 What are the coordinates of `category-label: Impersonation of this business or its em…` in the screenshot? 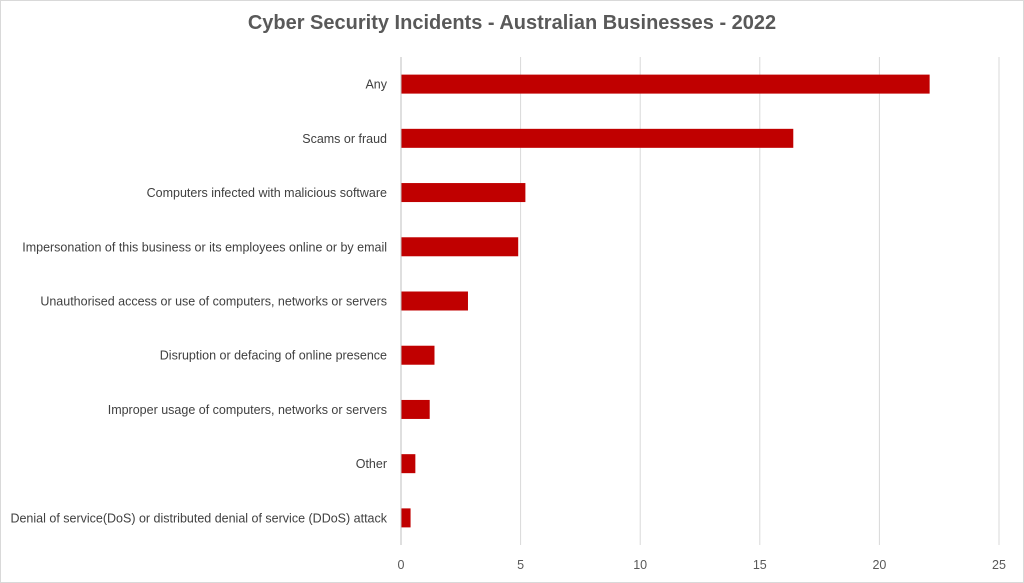 It's located at (204, 247).